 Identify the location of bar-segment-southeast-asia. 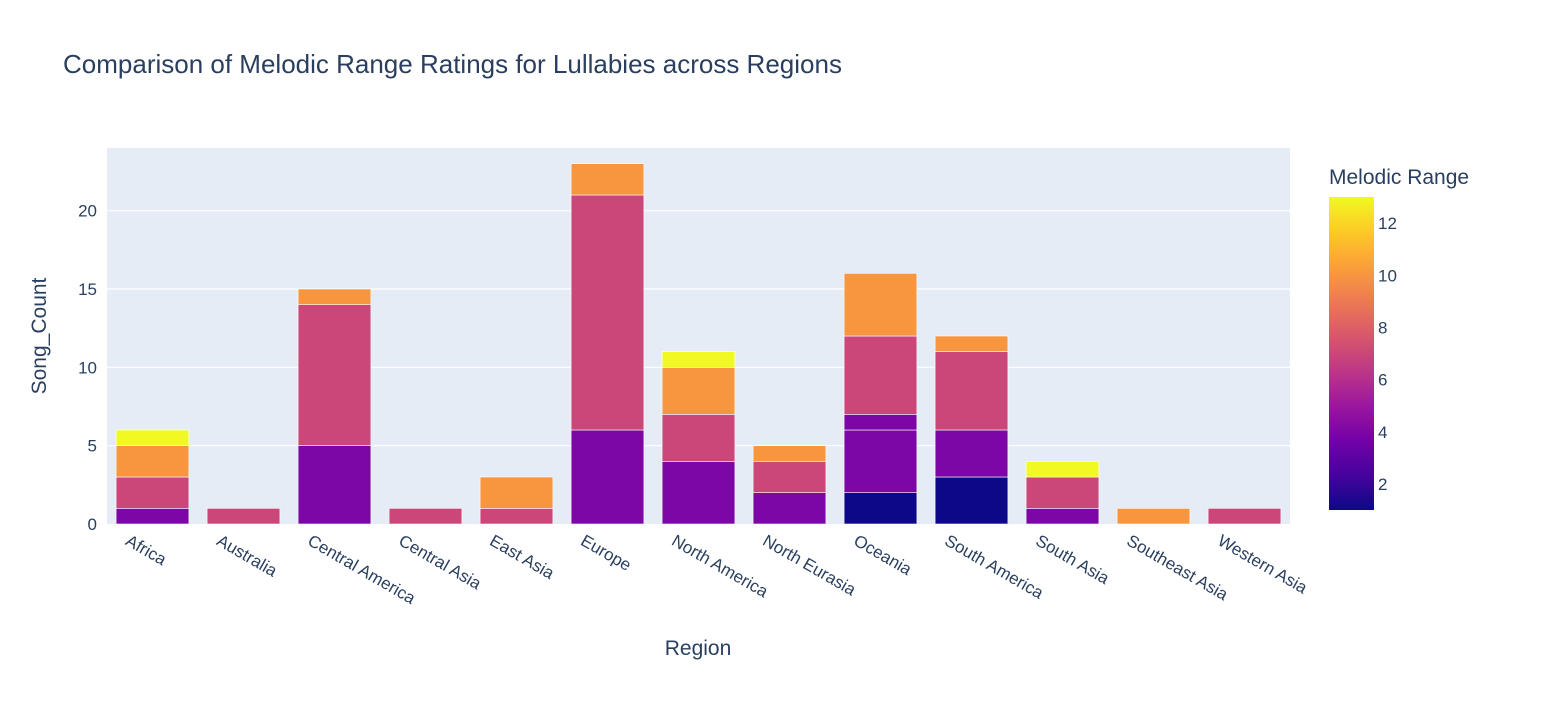
(1153, 516).